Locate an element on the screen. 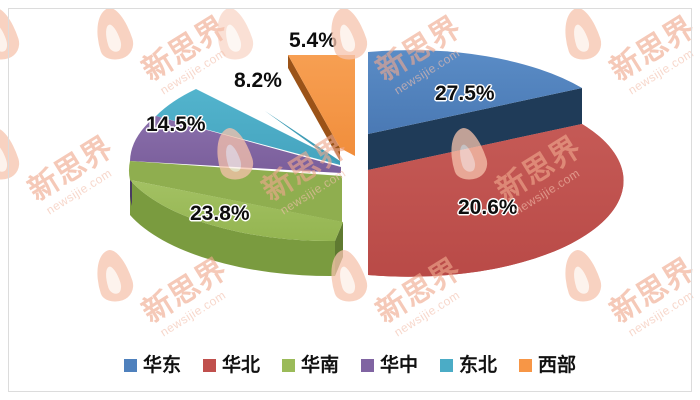 Image resolution: width=700 pixels, height=400 pixels. legend-item-huazhong: 华中 is located at coordinates (390, 364).